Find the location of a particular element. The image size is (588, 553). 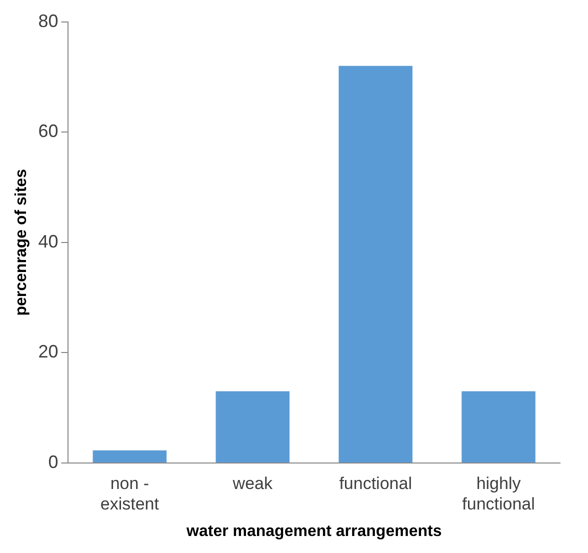

y-tick-label: 0 is located at coordinates (53, 462).